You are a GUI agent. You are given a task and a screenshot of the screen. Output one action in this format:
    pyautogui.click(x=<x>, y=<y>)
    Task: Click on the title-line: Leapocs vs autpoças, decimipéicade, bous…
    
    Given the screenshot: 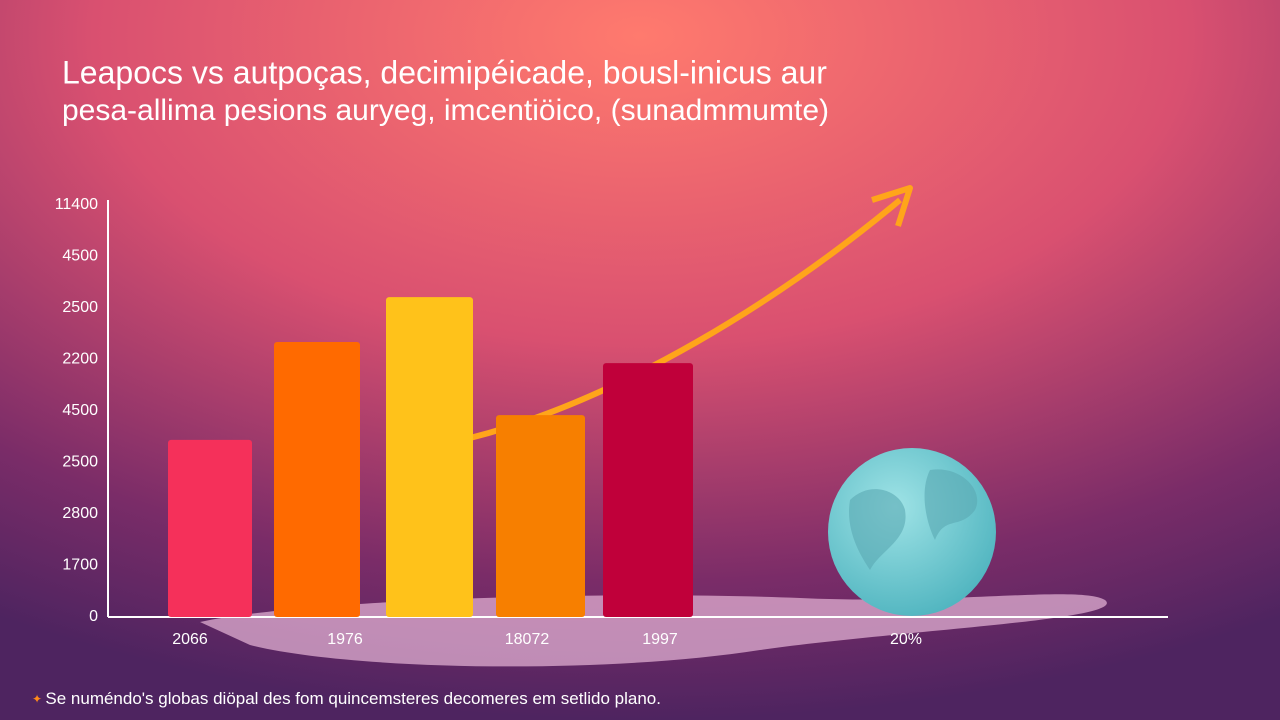 What is the action you would take?
    pyautogui.click(x=444, y=72)
    